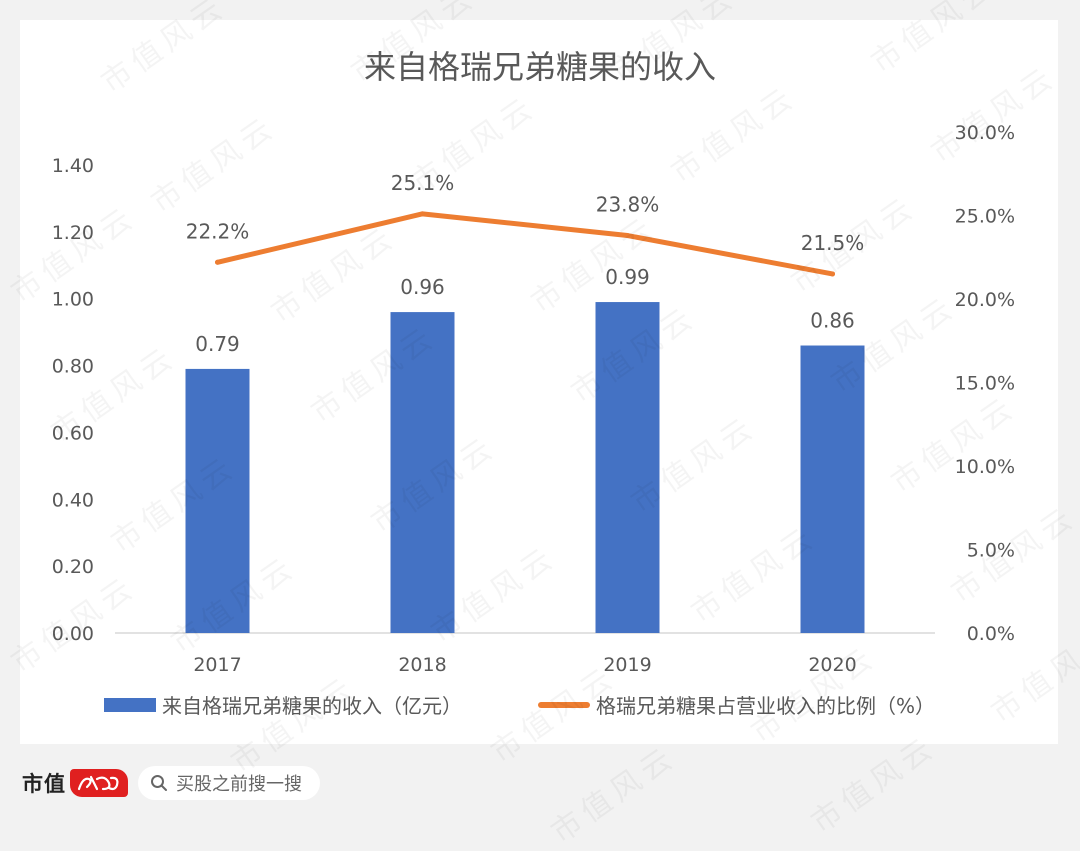  I want to click on right-axis-tick-label: 5.0%, so click(991, 551).